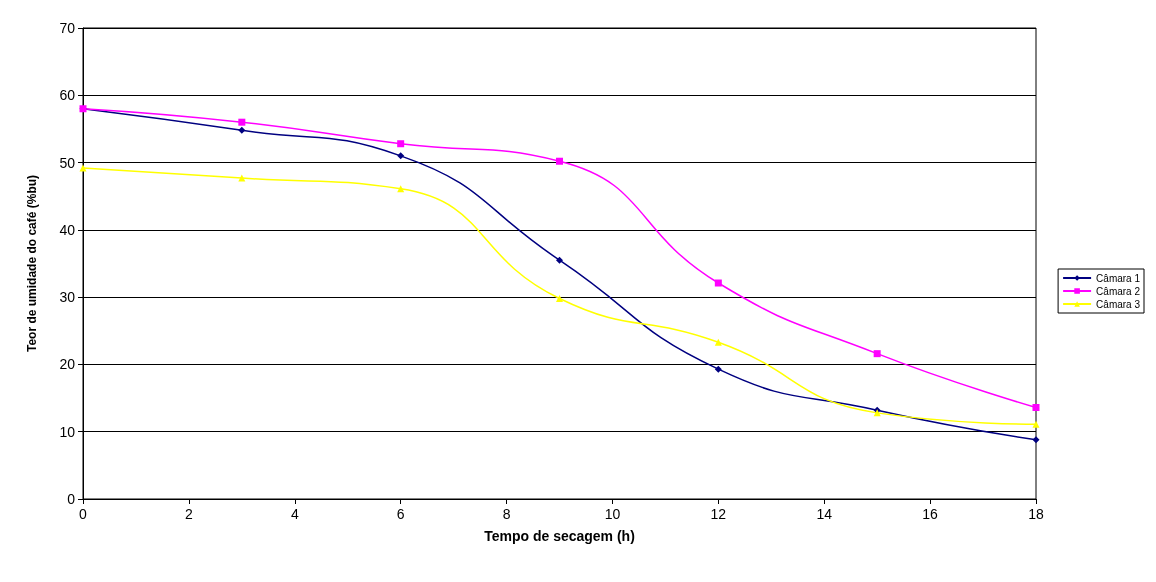 Image resolution: width=1156 pixels, height=582 pixels. I want to click on x-tick-label: 6, so click(400, 514).